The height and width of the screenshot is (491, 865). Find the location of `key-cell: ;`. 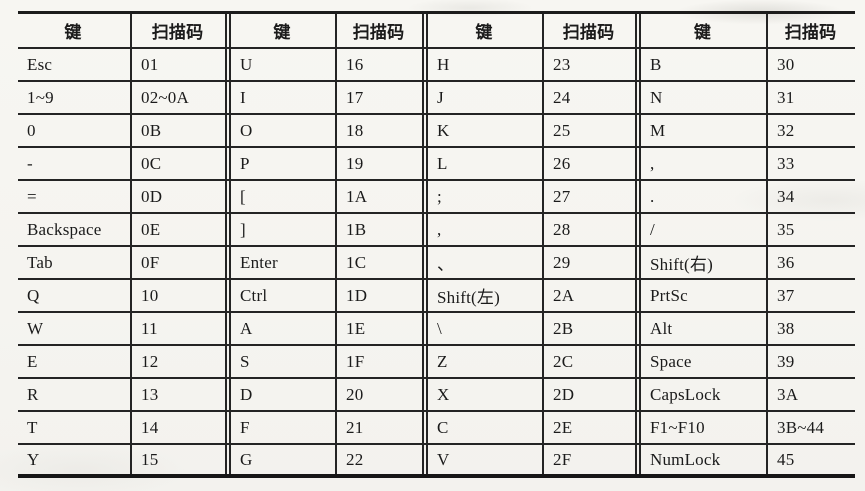

key-cell: ; is located at coordinates (482, 196).